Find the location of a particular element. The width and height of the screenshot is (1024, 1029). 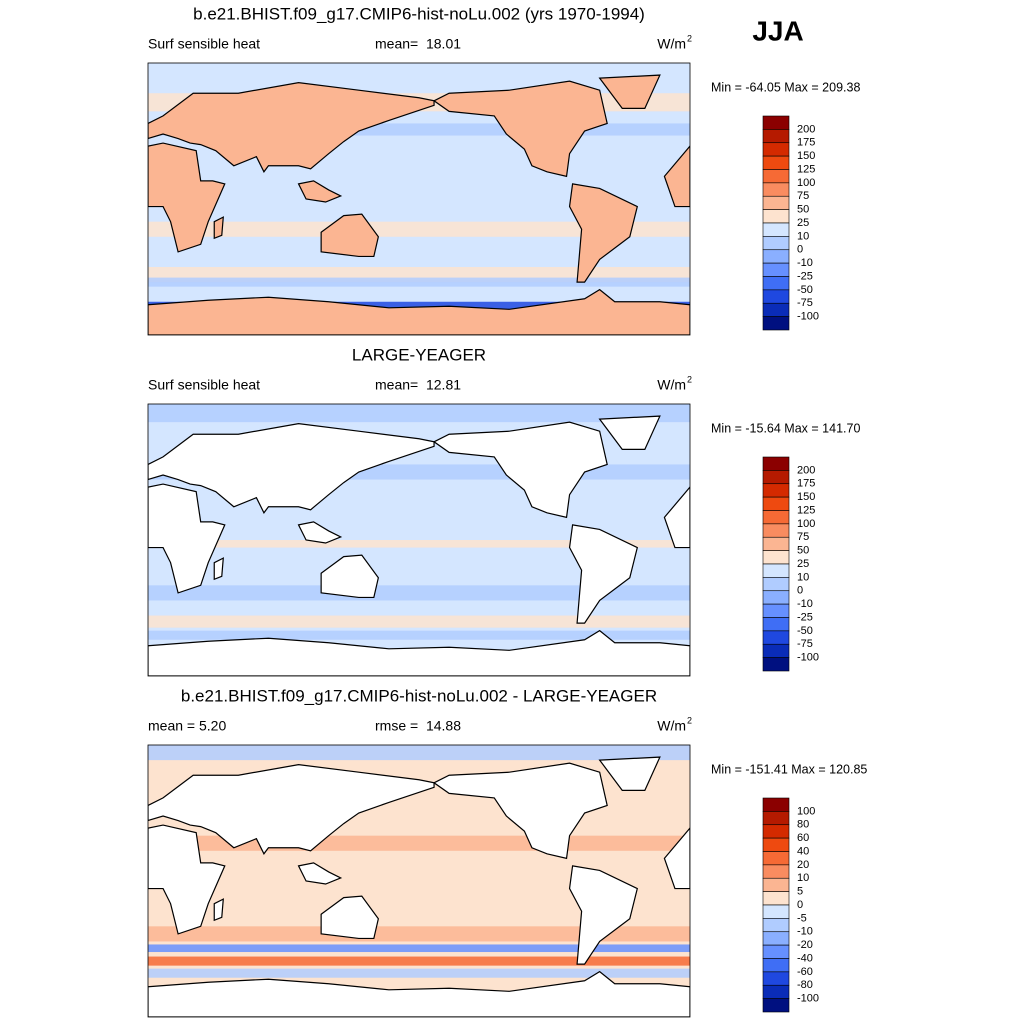

colorbar-label: 60 is located at coordinates (803, 838).